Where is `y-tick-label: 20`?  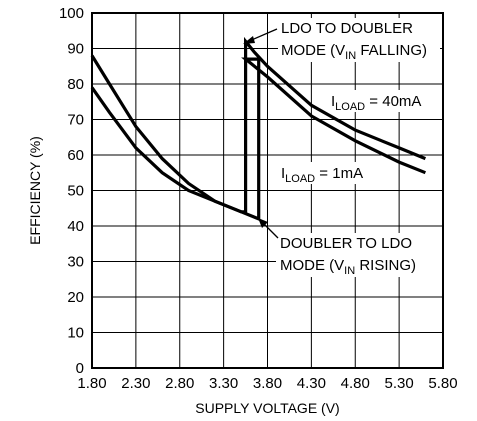 y-tick-label: 20 is located at coordinates (75, 297).